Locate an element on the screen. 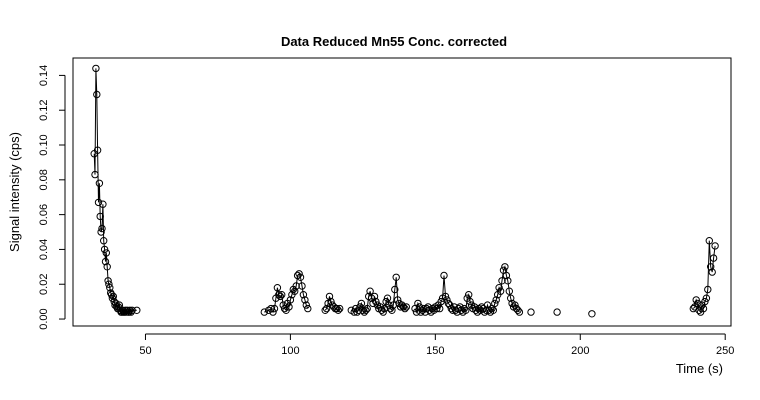 This screenshot has height=400, width=760. y-axis: 0.00 0.02 0.04 0.06 0.08 0.10 0.12 0.14 is located at coordinates (52, 197).